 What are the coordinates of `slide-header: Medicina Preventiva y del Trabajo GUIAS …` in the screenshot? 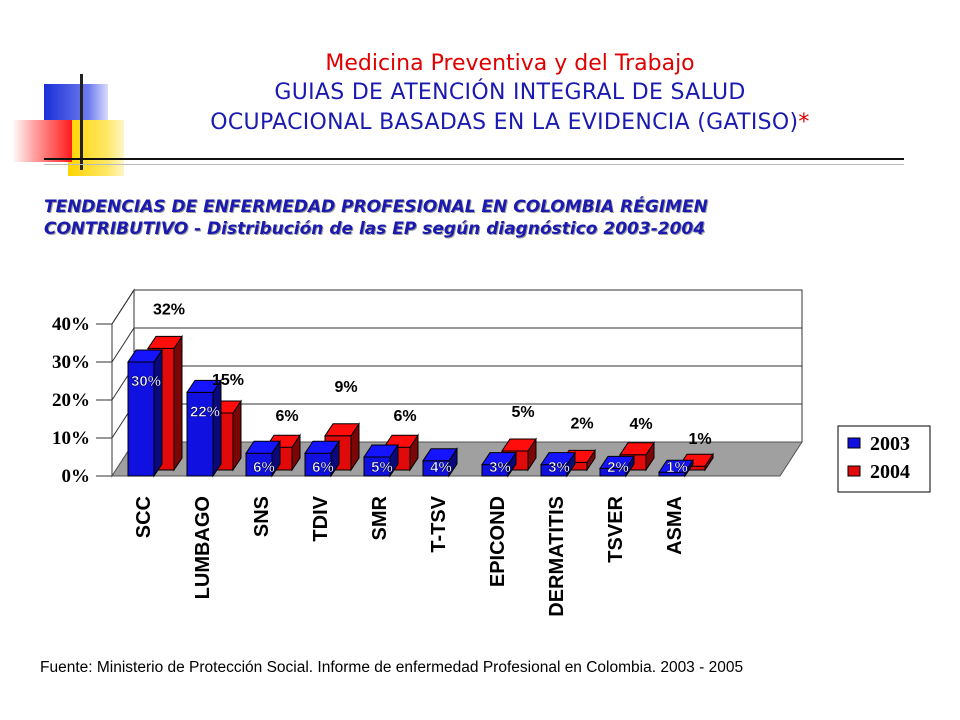 It's located at (510, 94).